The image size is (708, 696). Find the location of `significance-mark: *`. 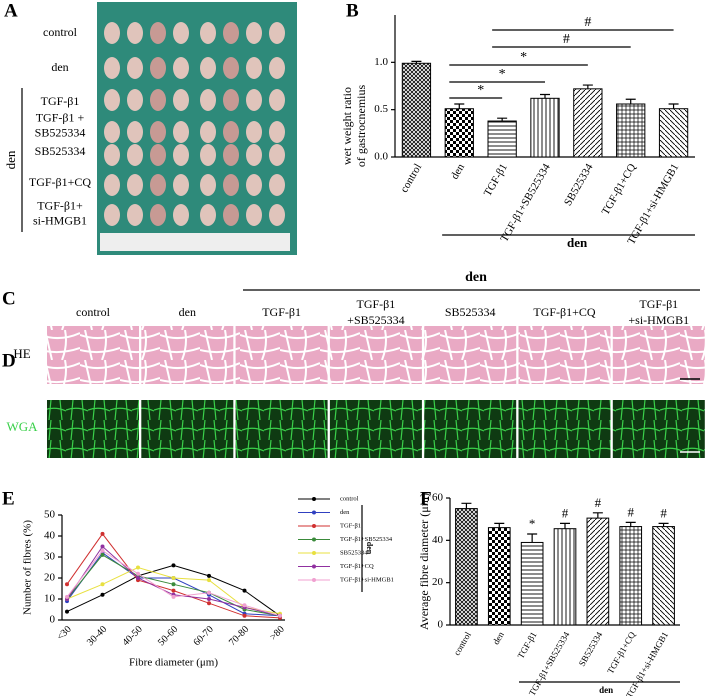

significance-mark: * is located at coordinates (480, 90).